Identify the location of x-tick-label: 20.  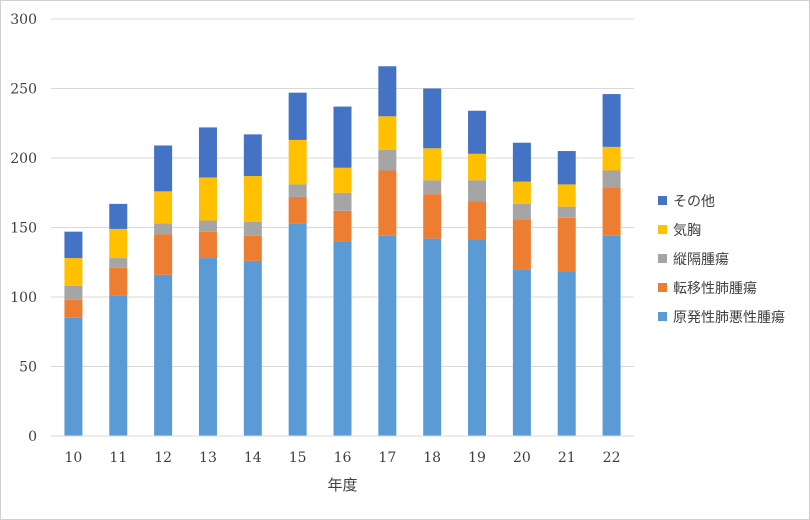
(522, 458).